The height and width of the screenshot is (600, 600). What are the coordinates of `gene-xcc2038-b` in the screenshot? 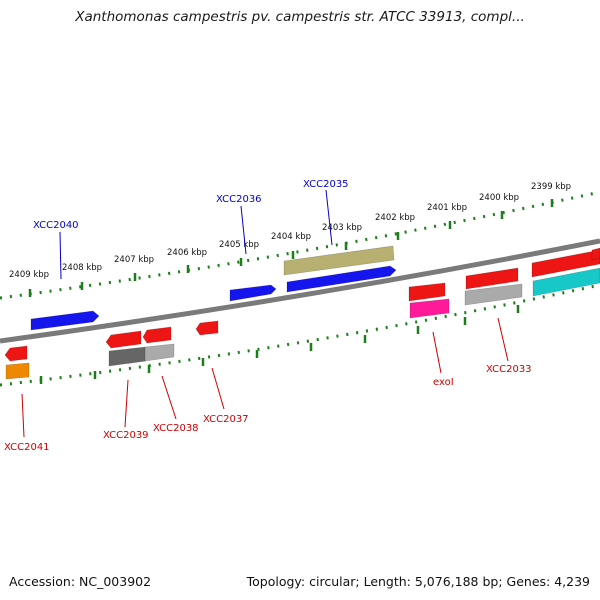 It's located at (159, 352).